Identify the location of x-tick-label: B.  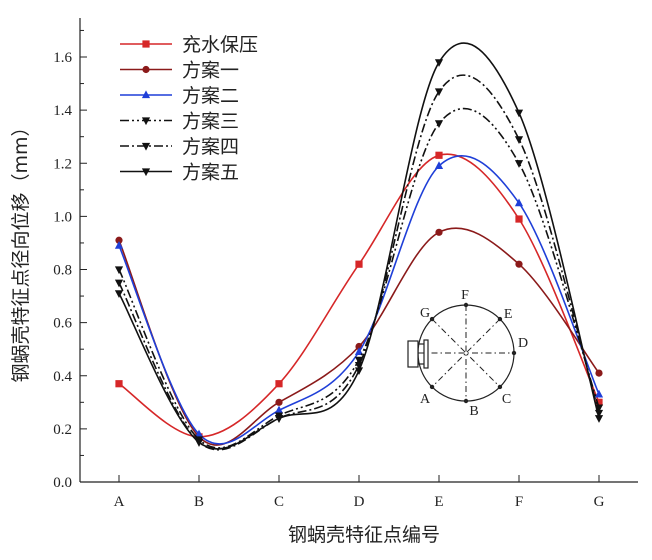
(199, 502).